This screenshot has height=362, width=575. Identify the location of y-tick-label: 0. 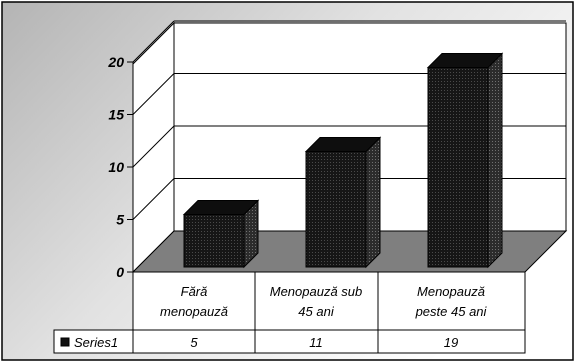
(120, 272).